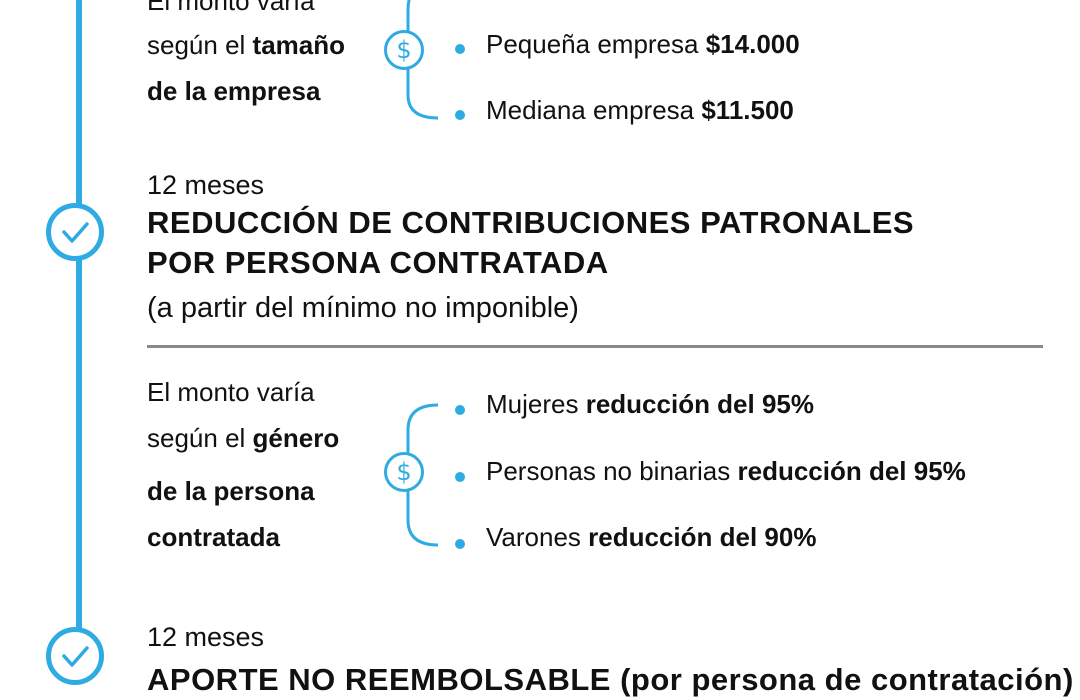 The image size is (1080, 700). Describe the element at coordinates (206, 185) in the screenshot. I see `section2-duration: 12 meses` at that location.